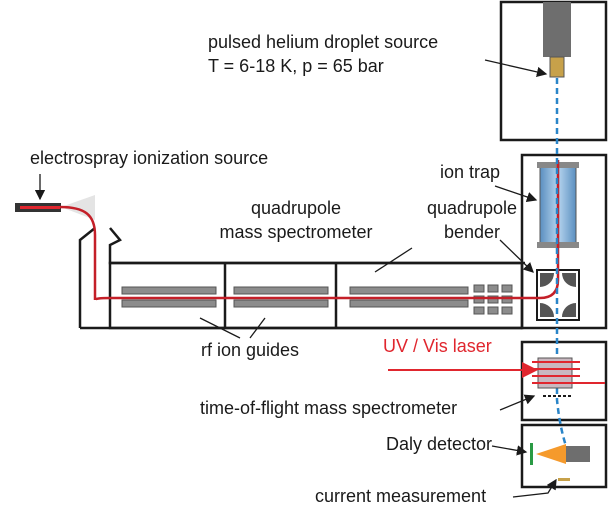  I want to click on quadrupole-bender, so click(558, 295).